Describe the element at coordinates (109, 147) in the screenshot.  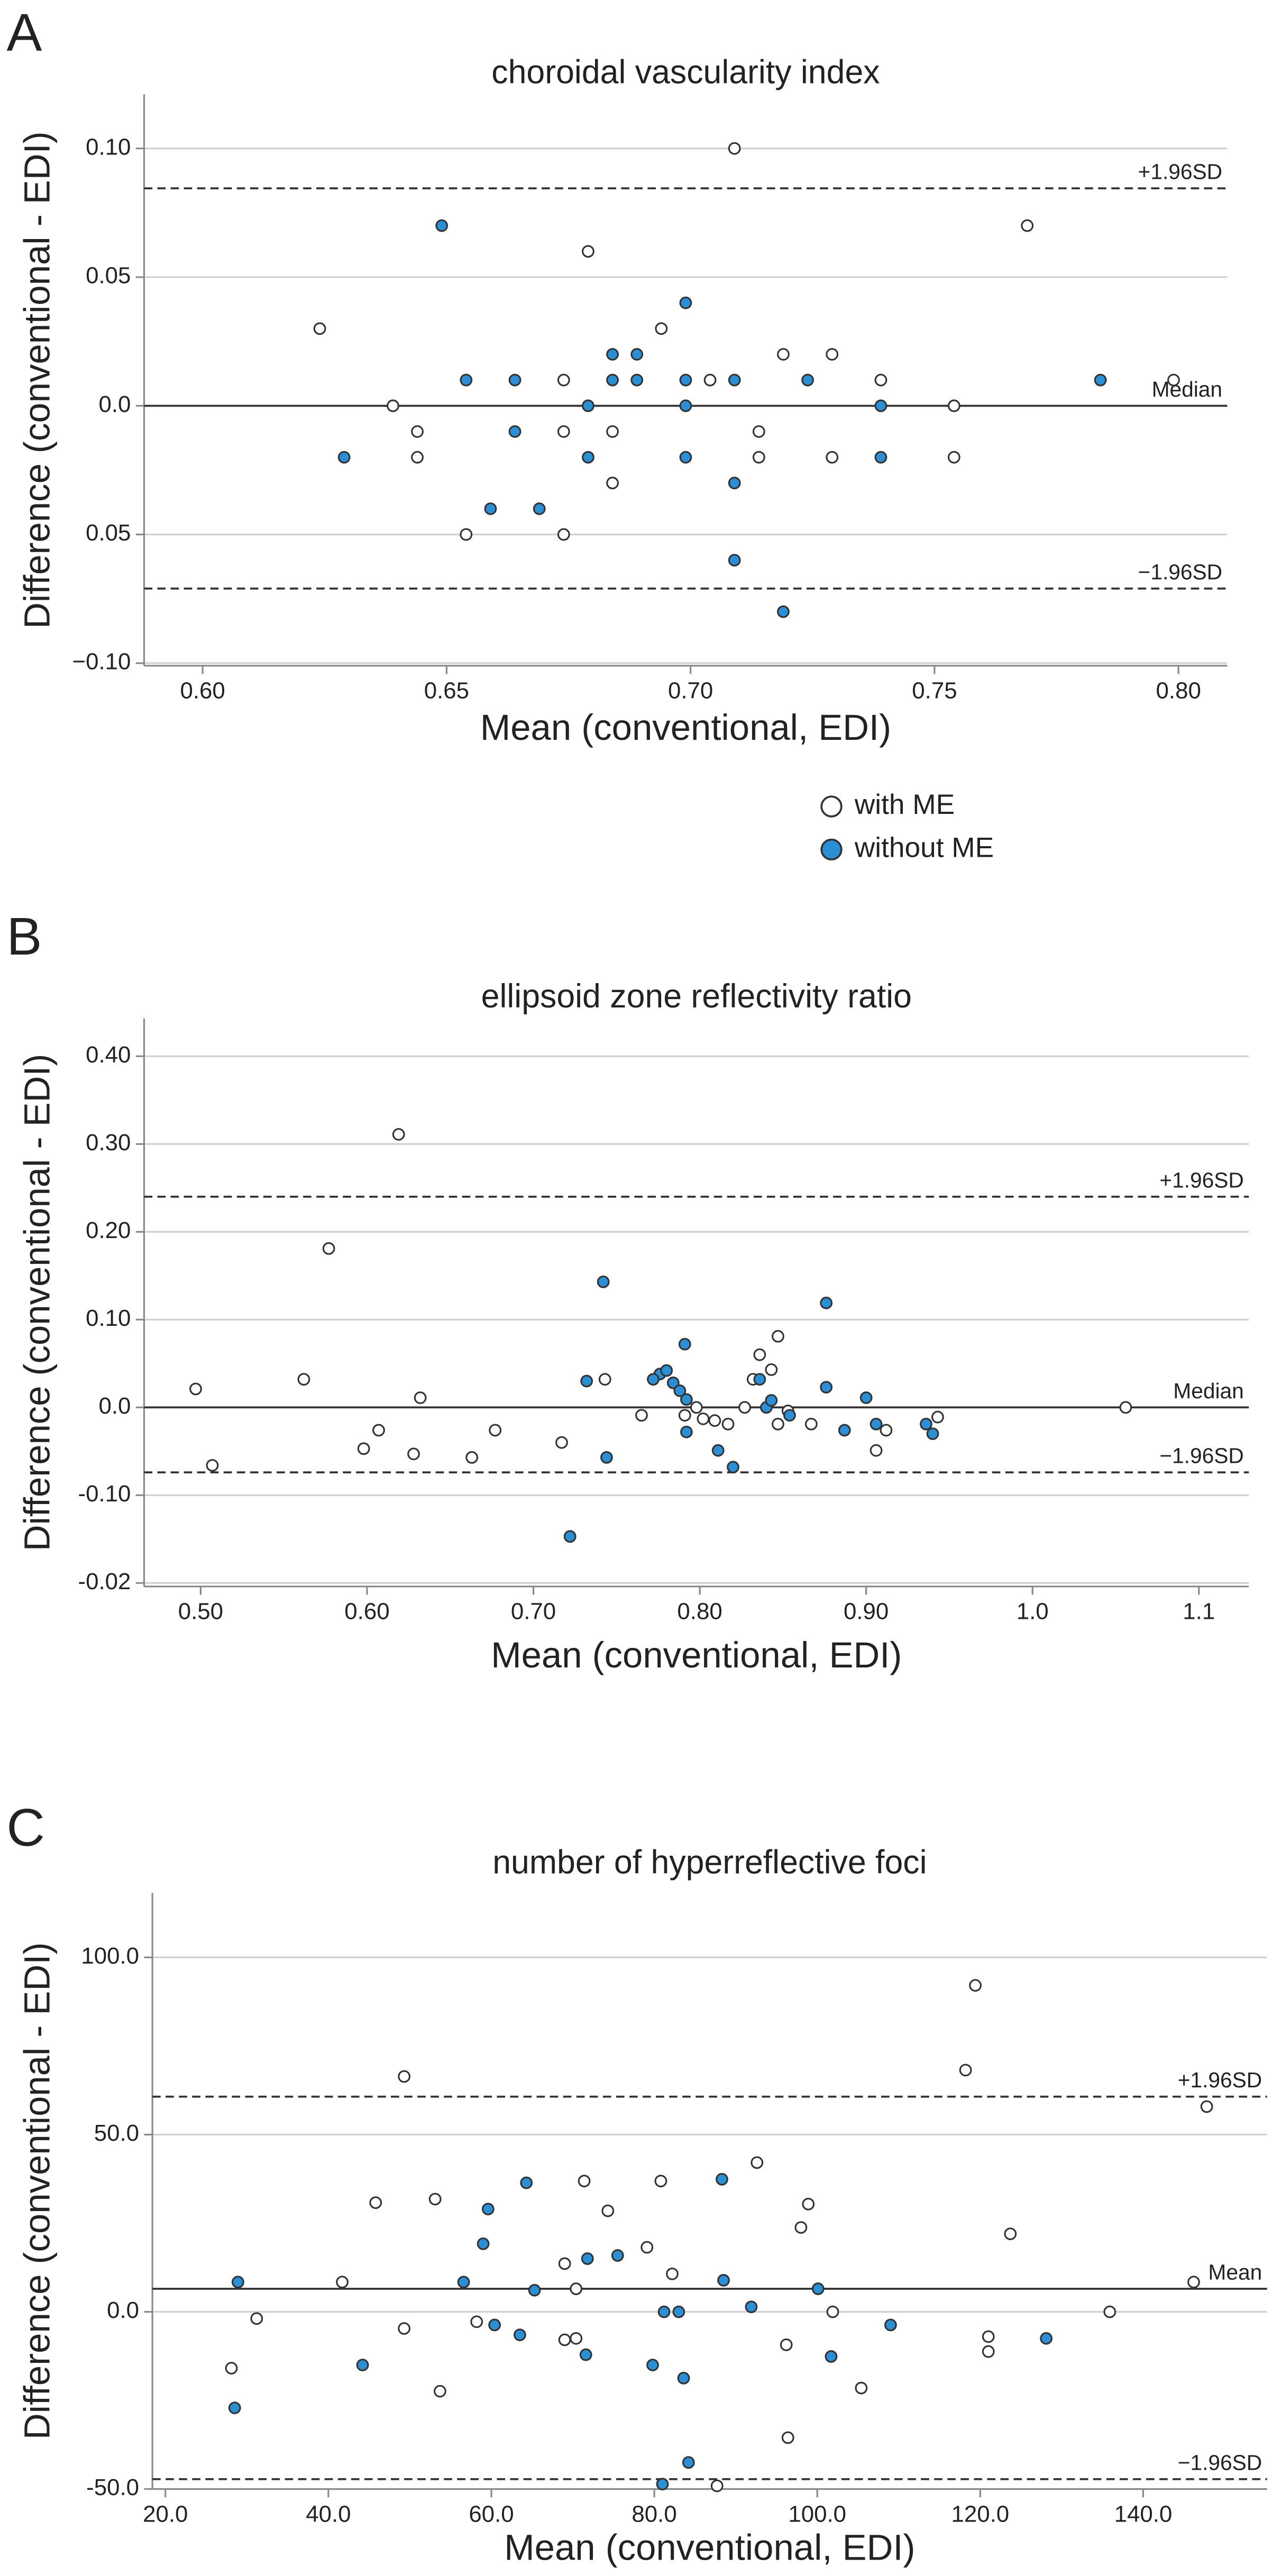
I see `y-tick-label: 0.10` at that location.